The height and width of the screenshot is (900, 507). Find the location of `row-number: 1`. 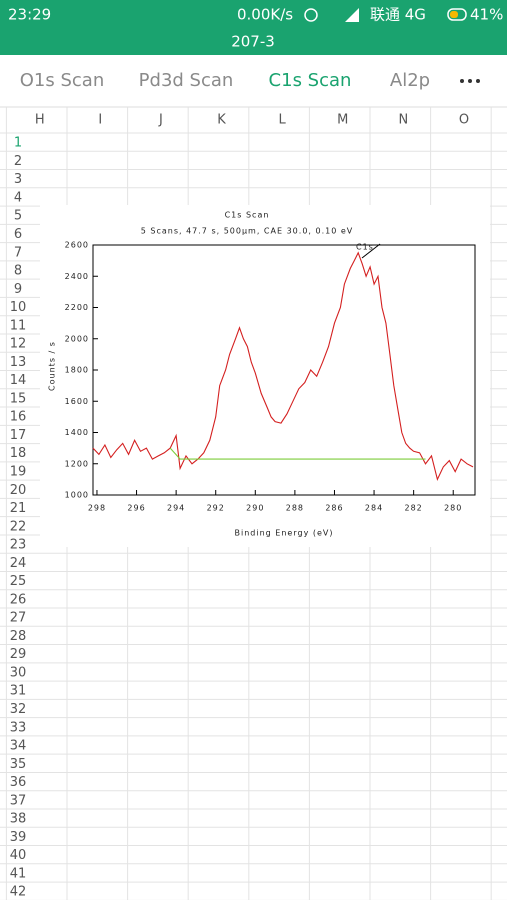

row-number: 1 is located at coordinates (18, 143).